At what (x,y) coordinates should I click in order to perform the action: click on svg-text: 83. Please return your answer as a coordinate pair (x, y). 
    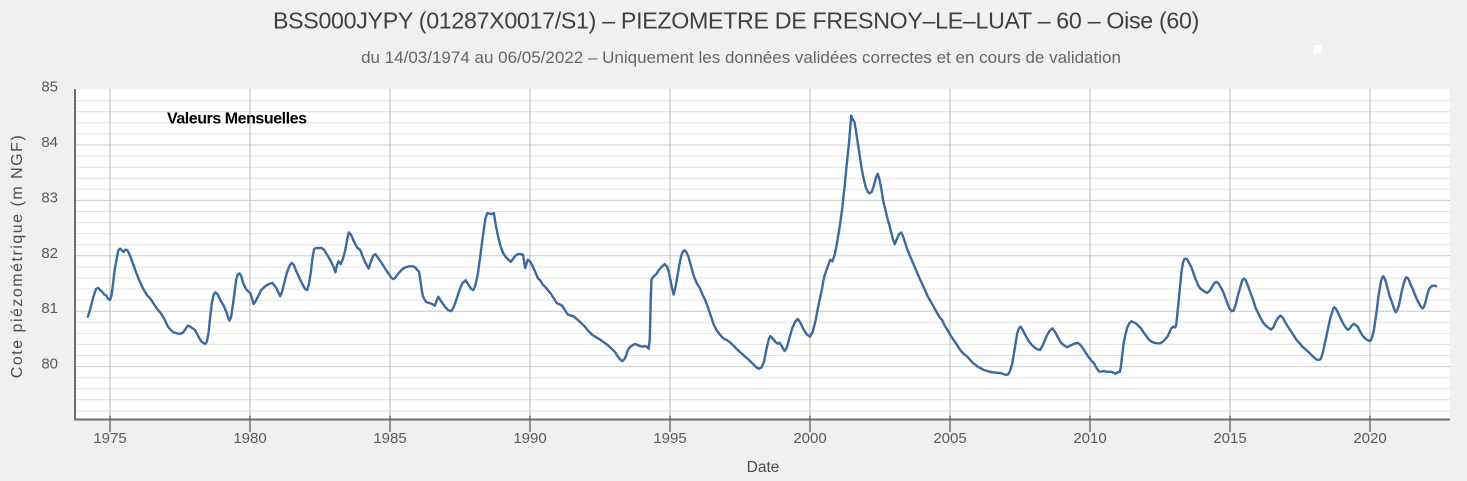
    Looking at the image, I should click on (49, 197).